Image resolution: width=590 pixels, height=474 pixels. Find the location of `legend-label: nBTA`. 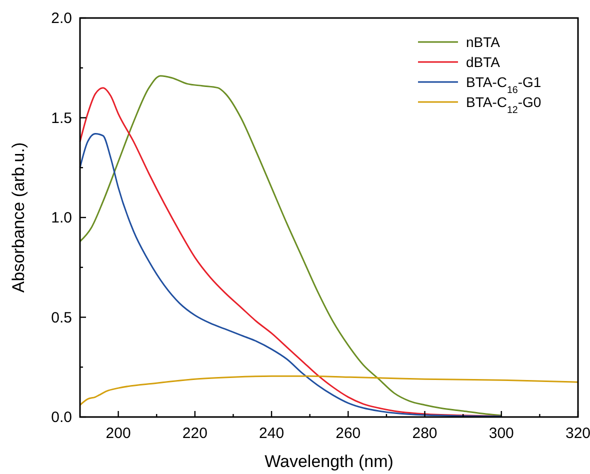

legend-label: nBTA is located at coordinates (483, 42).